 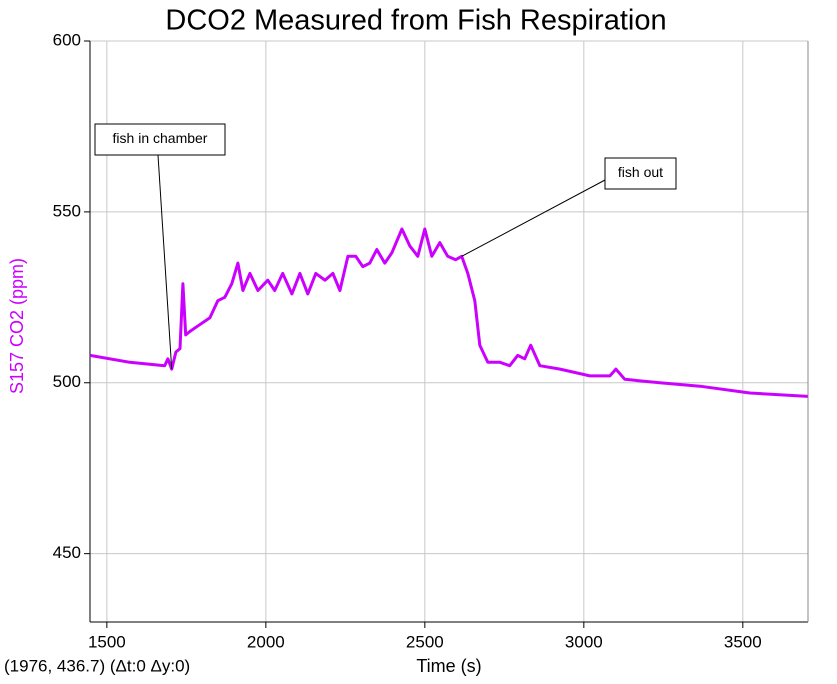 I want to click on x-axis-label: Time (s), so click(x=448, y=666).